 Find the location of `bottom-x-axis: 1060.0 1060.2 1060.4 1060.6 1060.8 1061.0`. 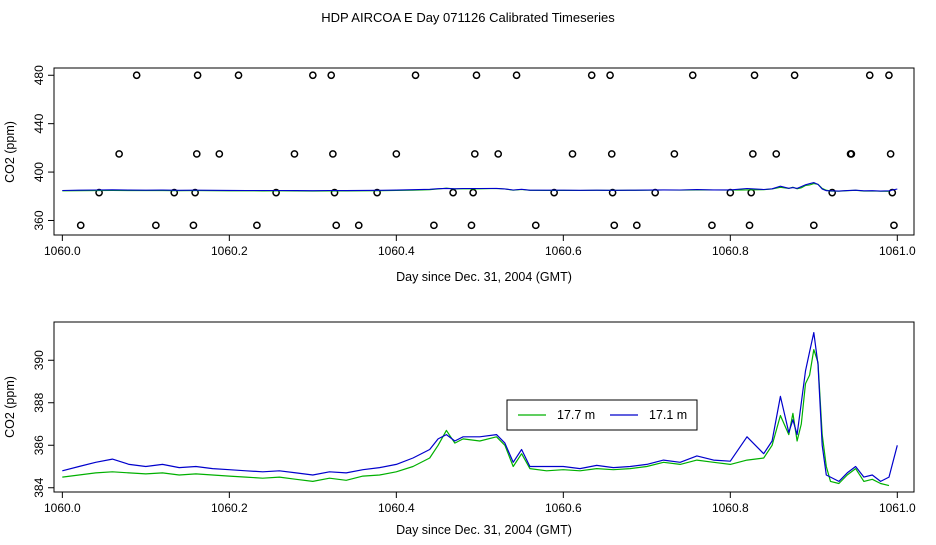

bottom-x-axis: 1060.0 1060.2 1060.4 1060.6 1060.8 1061.0 is located at coordinates (480, 503).